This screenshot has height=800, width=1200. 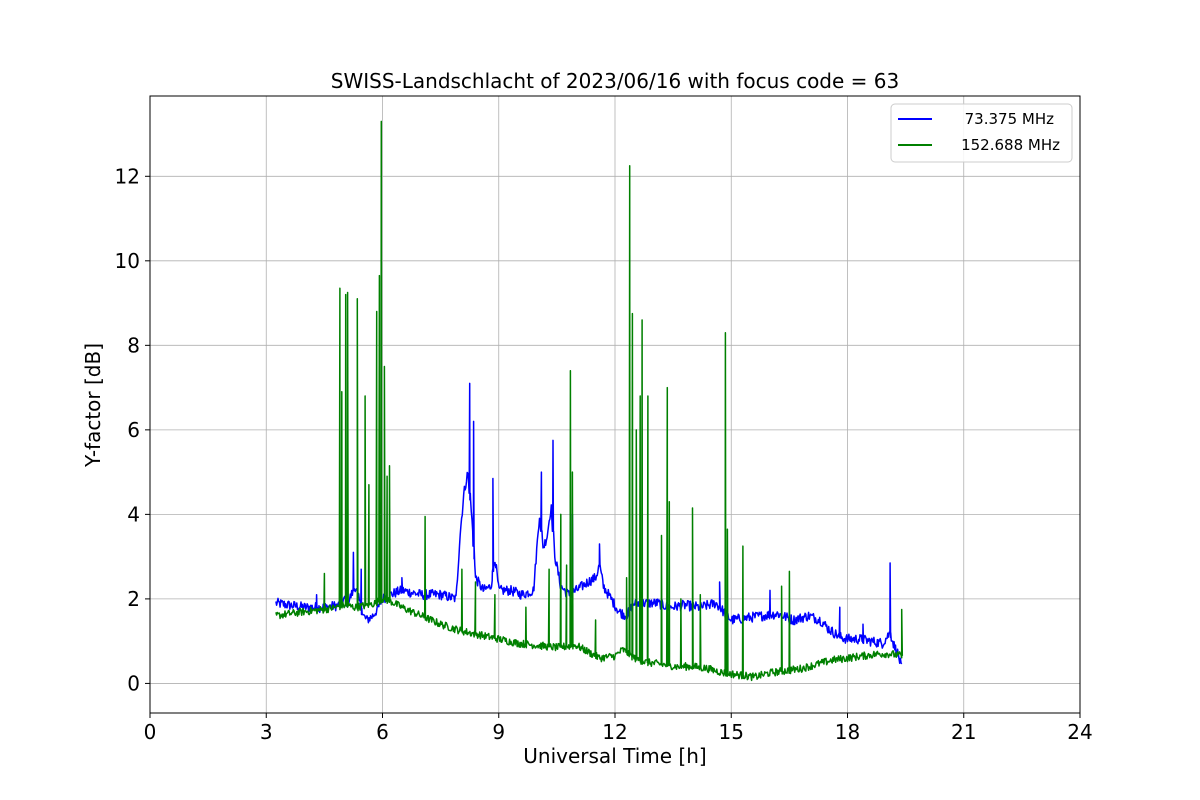 I want to click on x-axis-ticks: 0 3 6 9 12 15 18 21 24, so click(x=618, y=728).